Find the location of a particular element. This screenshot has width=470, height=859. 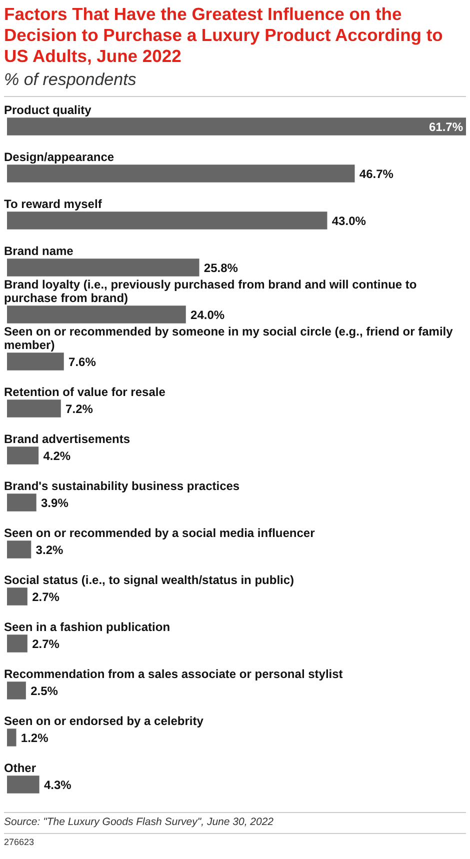

y-tick-label: Brand loyalty (i.e., previously purchased from brand and will continue to purchase from brand) is located at coordinates (210, 291).